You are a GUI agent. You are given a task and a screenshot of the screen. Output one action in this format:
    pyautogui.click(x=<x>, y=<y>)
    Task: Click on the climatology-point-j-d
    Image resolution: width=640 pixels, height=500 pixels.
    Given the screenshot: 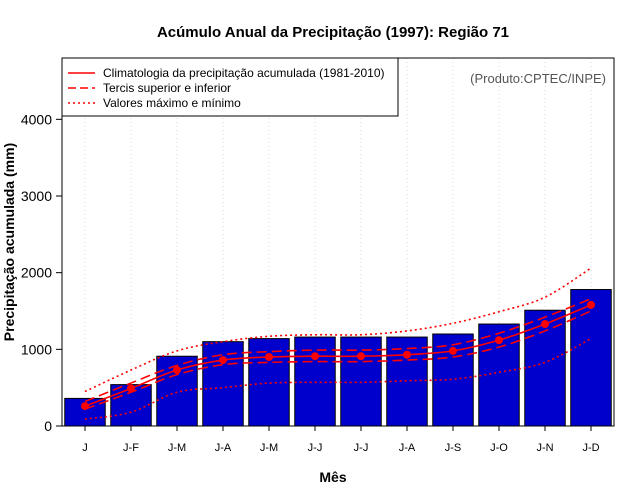 What is the action you would take?
    pyautogui.click(x=591, y=304)
    